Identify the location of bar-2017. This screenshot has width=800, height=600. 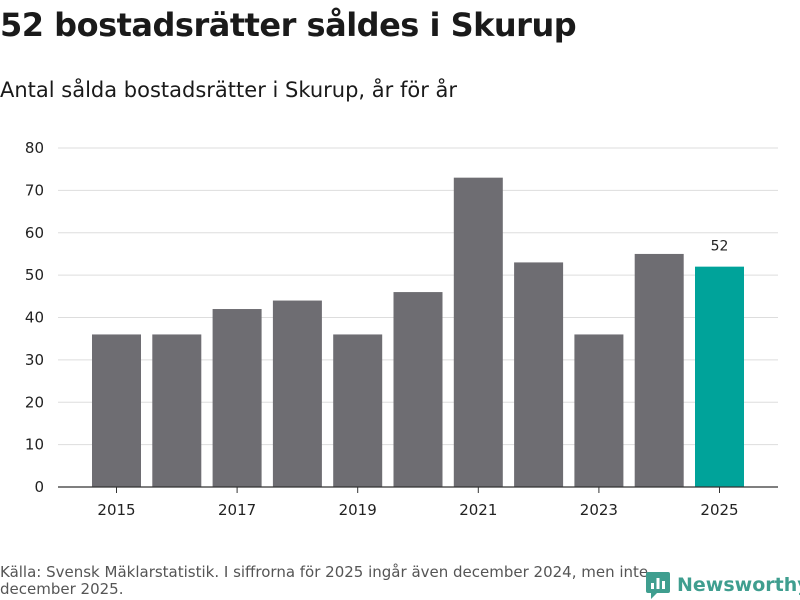
(237, 398).